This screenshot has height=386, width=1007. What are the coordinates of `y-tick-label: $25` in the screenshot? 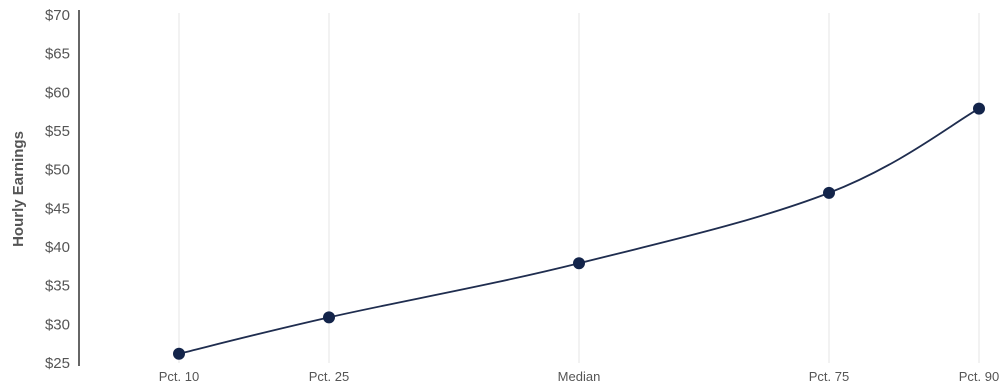 It's located at (57, 363).